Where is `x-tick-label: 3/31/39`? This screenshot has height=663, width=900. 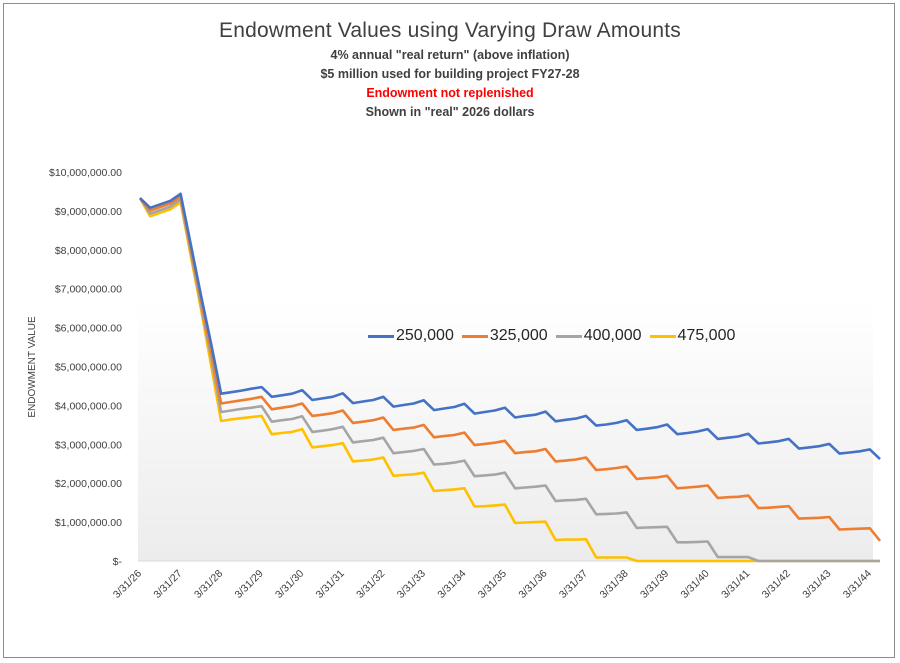 x-tick-label: 3/31/39 is located at coordinates (654, 584).